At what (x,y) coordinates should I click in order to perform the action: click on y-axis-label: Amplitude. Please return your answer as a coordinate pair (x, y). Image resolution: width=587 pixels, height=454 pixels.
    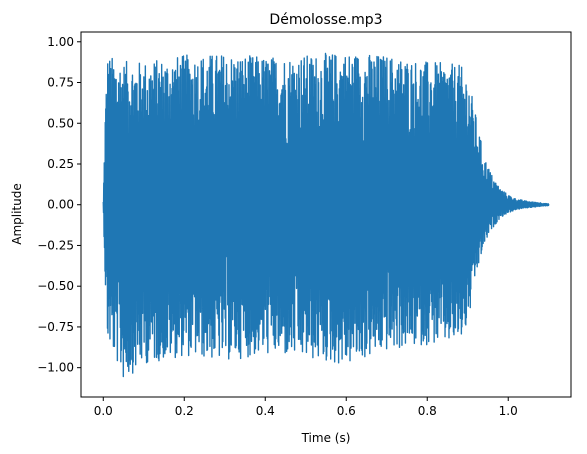
    Looking at the image, I should click on (17, 214).